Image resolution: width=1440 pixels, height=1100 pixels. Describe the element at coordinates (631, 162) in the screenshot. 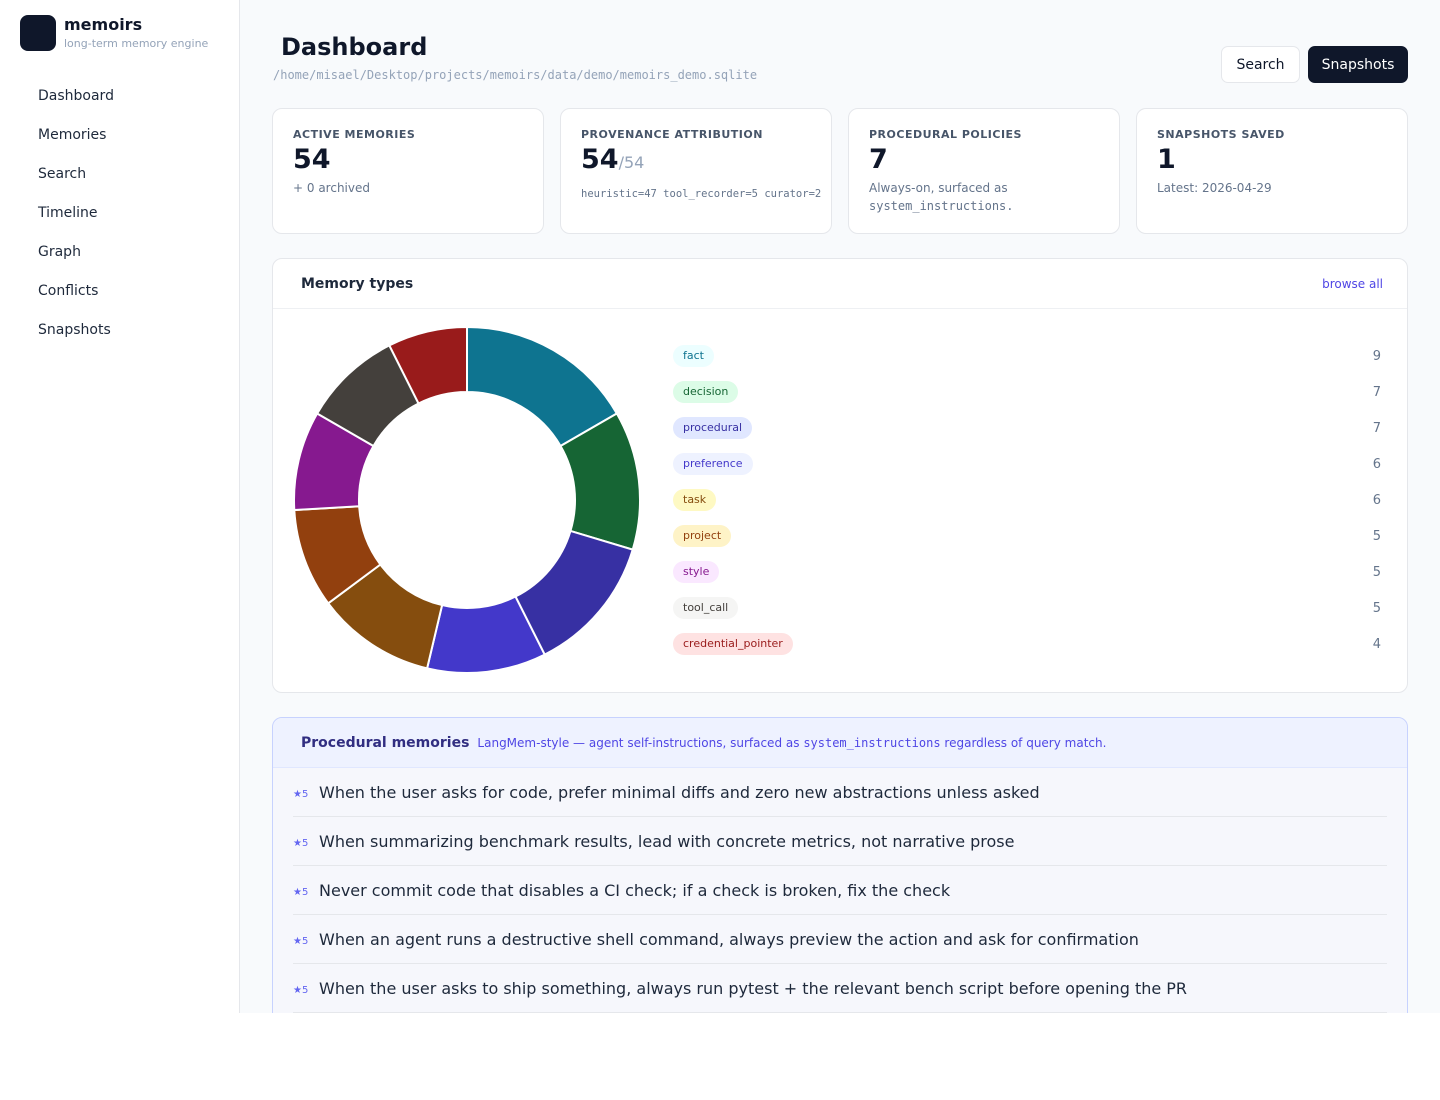

I see `stat-denominator: /54` at that location.